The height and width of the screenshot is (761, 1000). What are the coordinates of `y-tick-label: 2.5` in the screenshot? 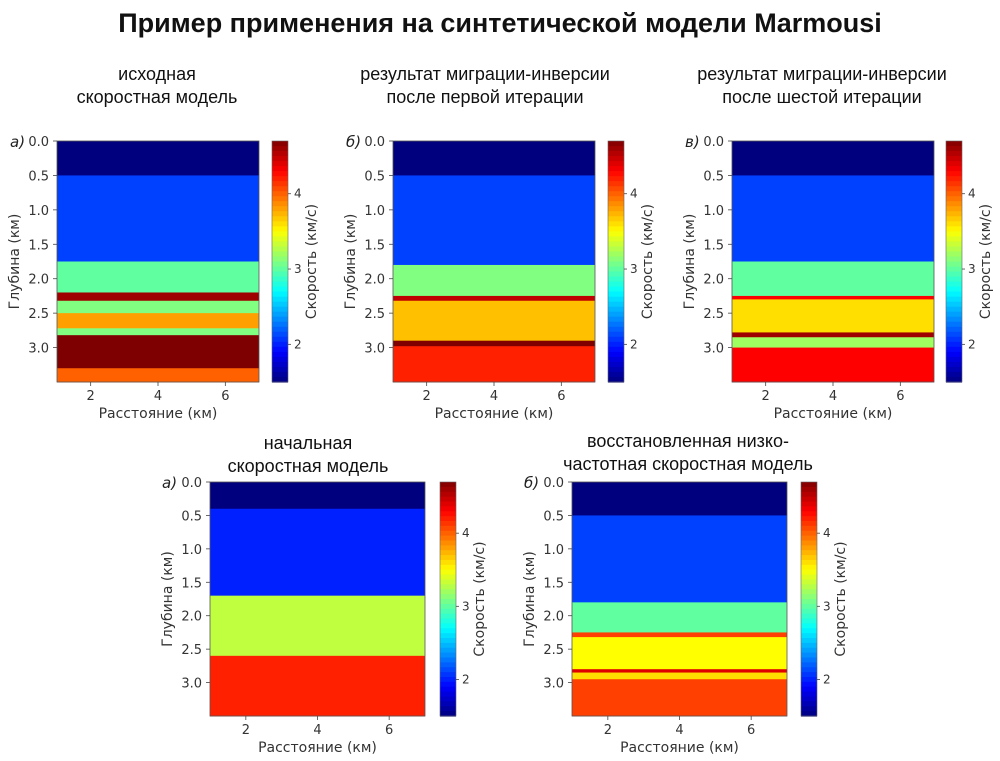 It's located at (374, 314).